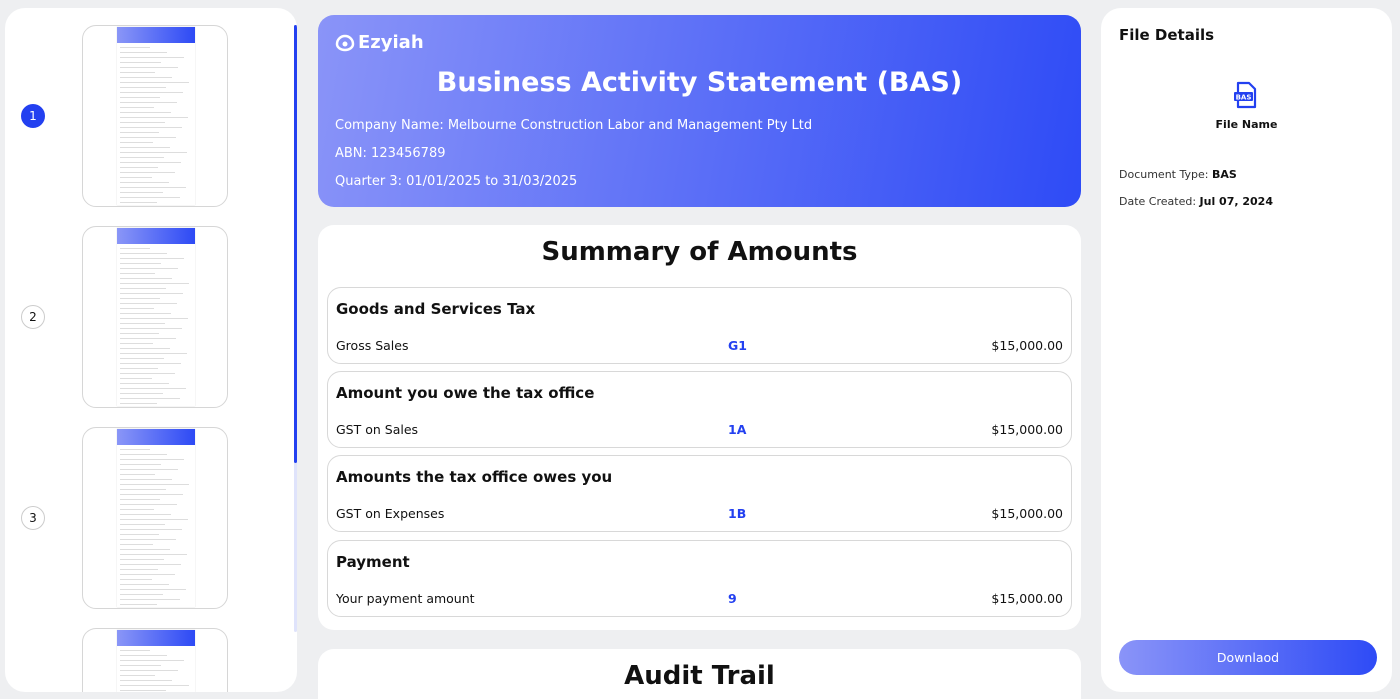 The height and width of the screenshot is (699, 1400). What do you see at coordinates (390, 153) in the screenshot?
I see `abn: ABN: 123456789` at bounding box center [390, 153].